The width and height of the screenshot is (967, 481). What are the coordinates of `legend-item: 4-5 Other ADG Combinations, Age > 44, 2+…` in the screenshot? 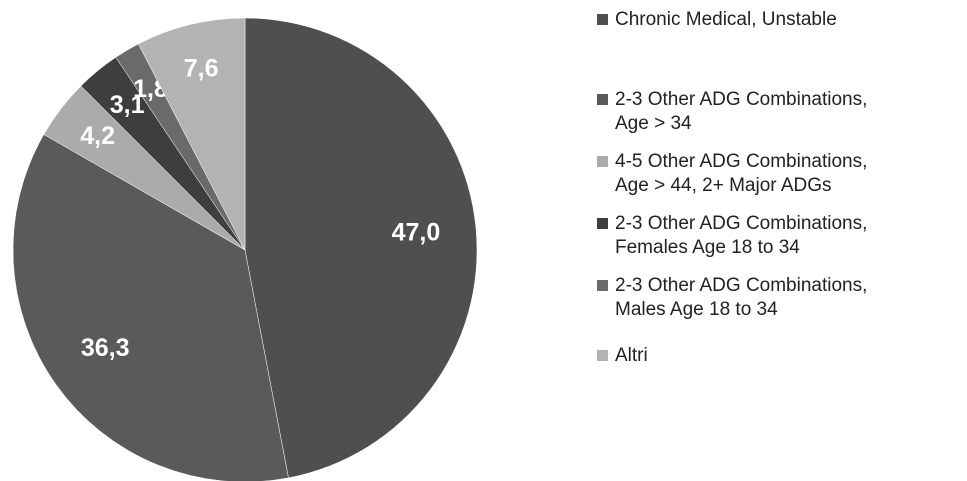 It's located at (747, 174).